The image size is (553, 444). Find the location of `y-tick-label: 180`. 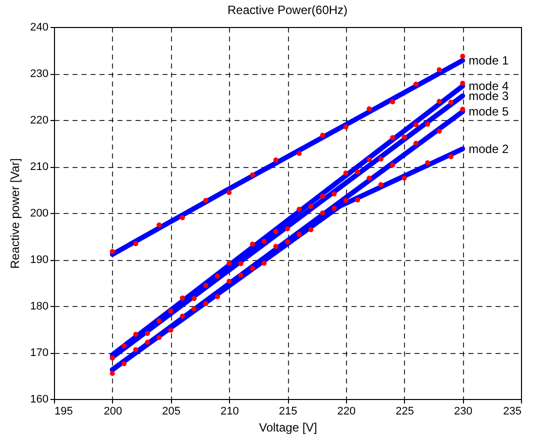

y-tick-label: 180 is located at coordinates (39, 306).